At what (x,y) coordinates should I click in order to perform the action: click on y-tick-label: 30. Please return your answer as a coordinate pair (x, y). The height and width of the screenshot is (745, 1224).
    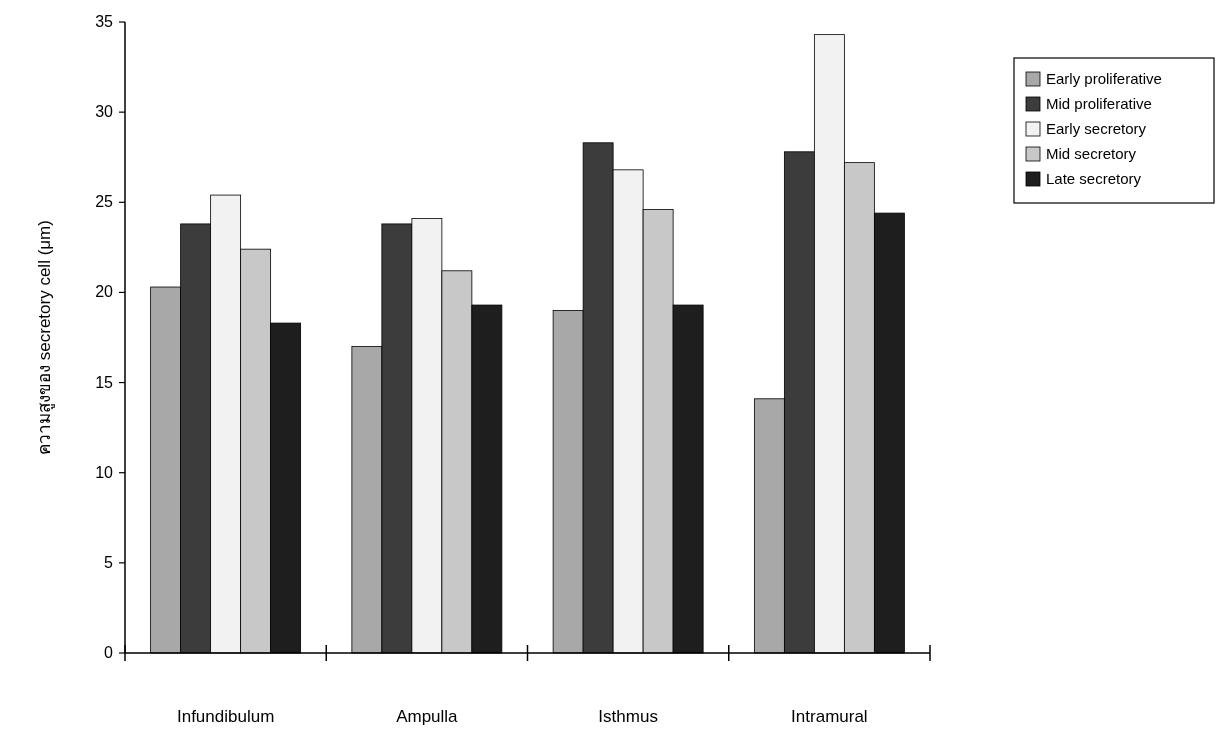
    Looking at the image, I should click on (104, 112).